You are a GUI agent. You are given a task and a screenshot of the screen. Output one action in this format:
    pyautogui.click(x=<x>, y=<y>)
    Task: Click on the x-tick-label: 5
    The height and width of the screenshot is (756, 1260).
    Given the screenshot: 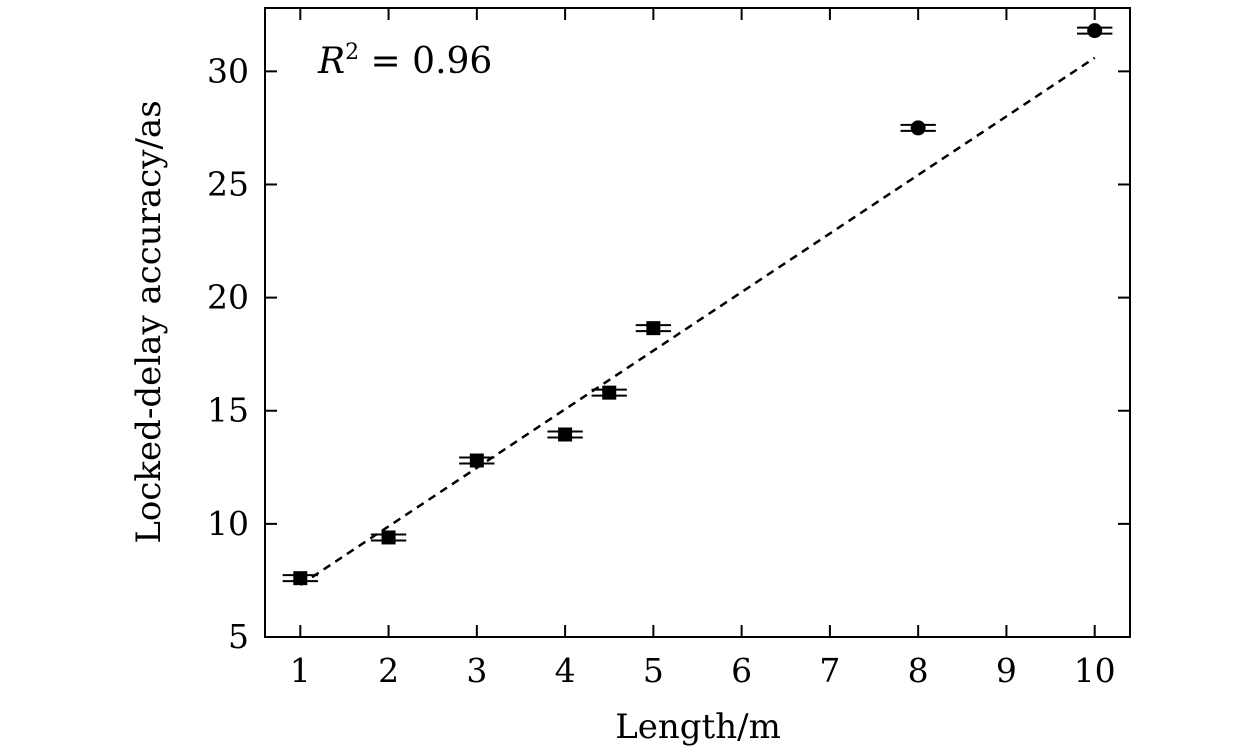 What is the action you would take?
    pyautogui.click(x=653, y=670)
    